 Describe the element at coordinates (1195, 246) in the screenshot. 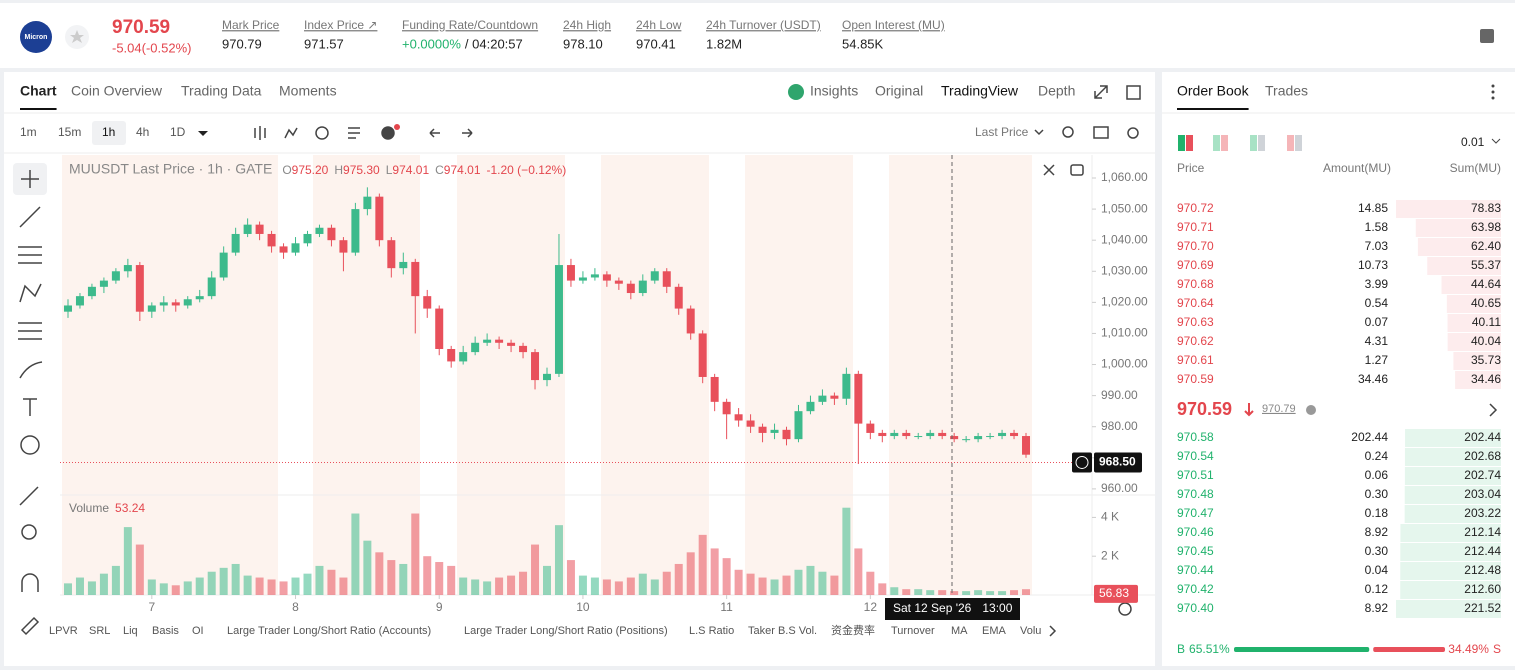

I see `book-price: 970.70` at that location.